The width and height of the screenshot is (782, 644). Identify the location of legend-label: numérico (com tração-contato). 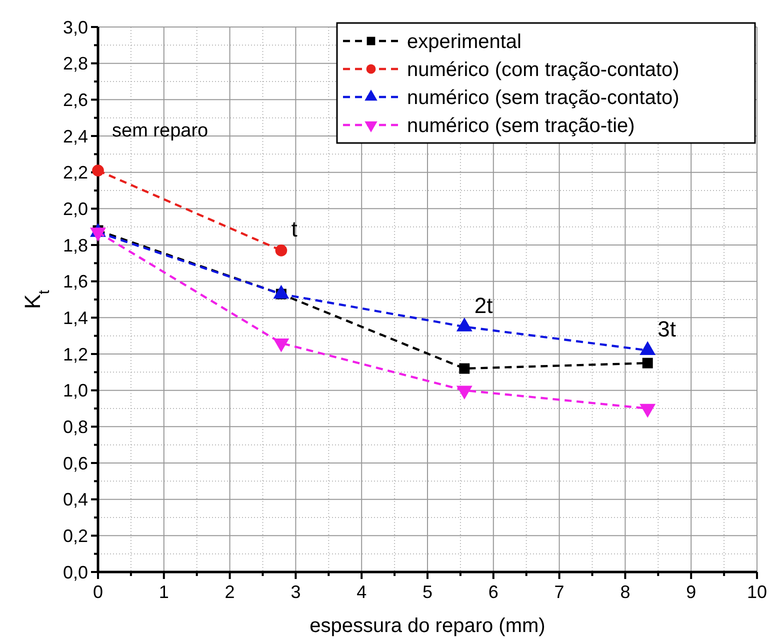
(543, 70).